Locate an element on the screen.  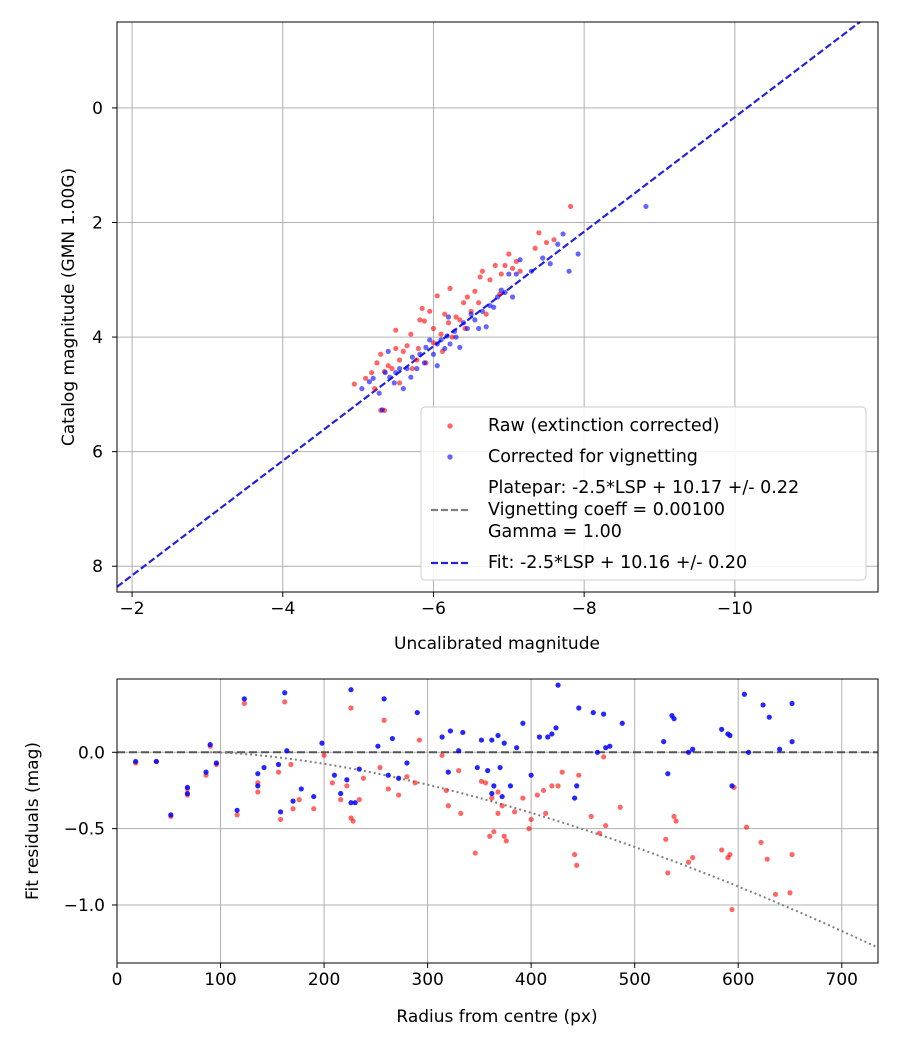
bottom-vignetting-curve is located at coordinates (544, 850).